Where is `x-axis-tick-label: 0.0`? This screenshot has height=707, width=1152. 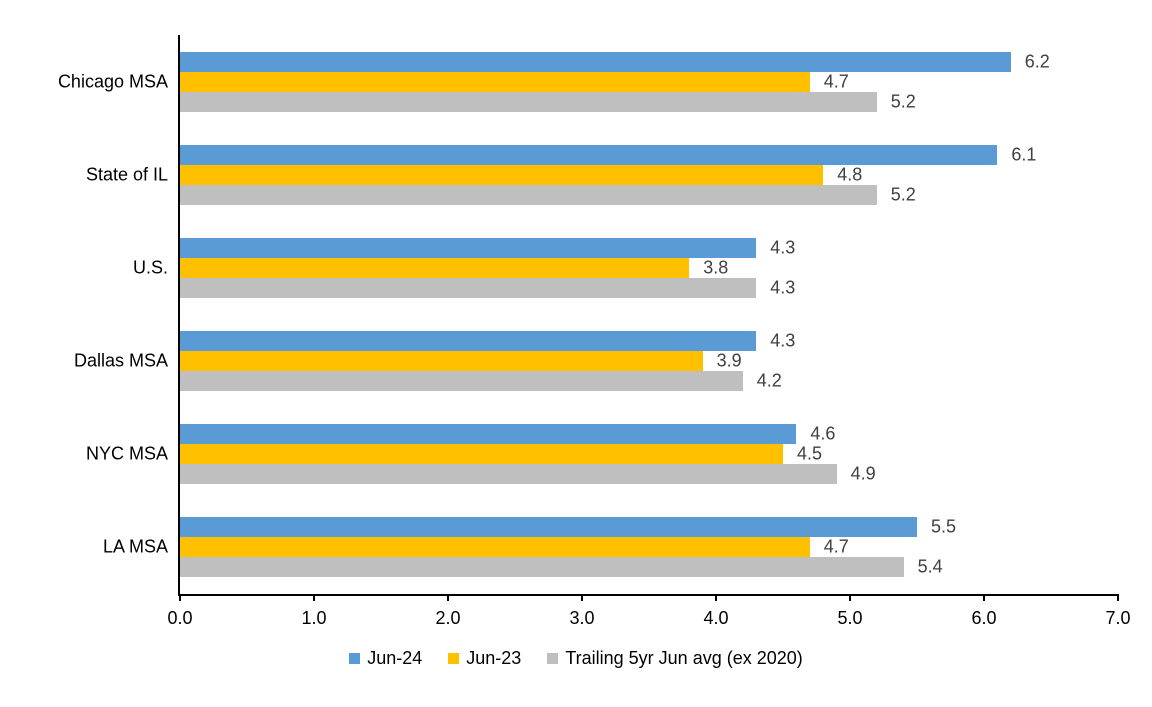 x-axis-tick-label: 0.0 is located at coordinates (180, 618).